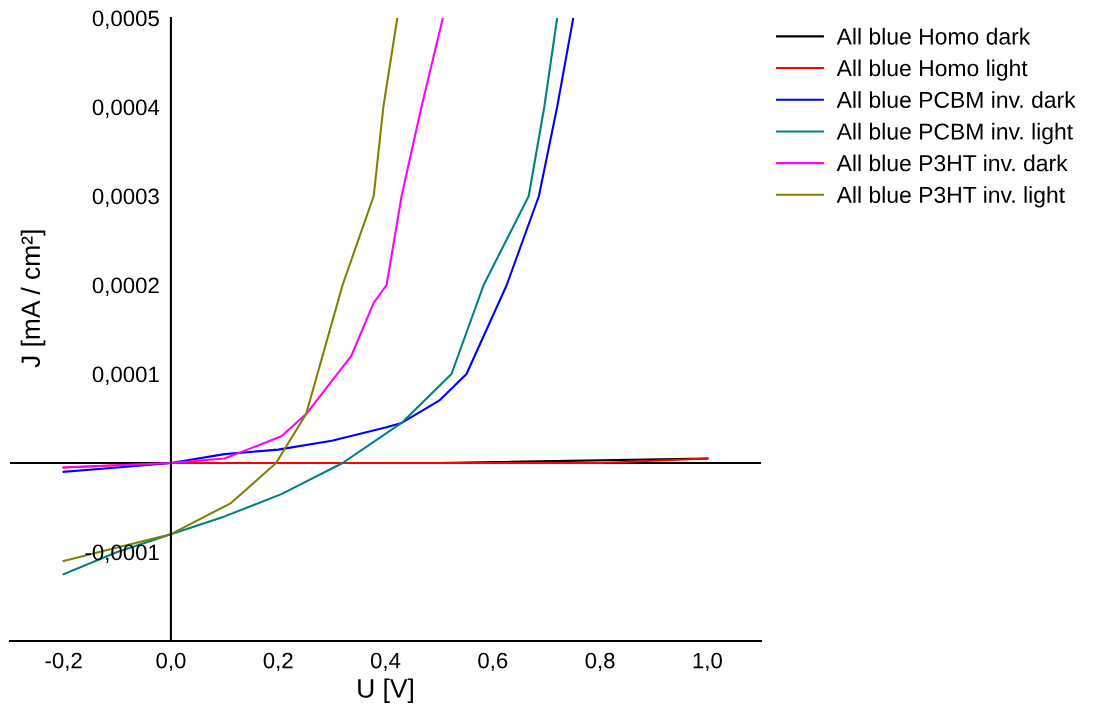  What do you see at coordinates (125, 197) in the screenshot?
I see `y-tick-label: 0,0003` at bounding box center [125, 197].